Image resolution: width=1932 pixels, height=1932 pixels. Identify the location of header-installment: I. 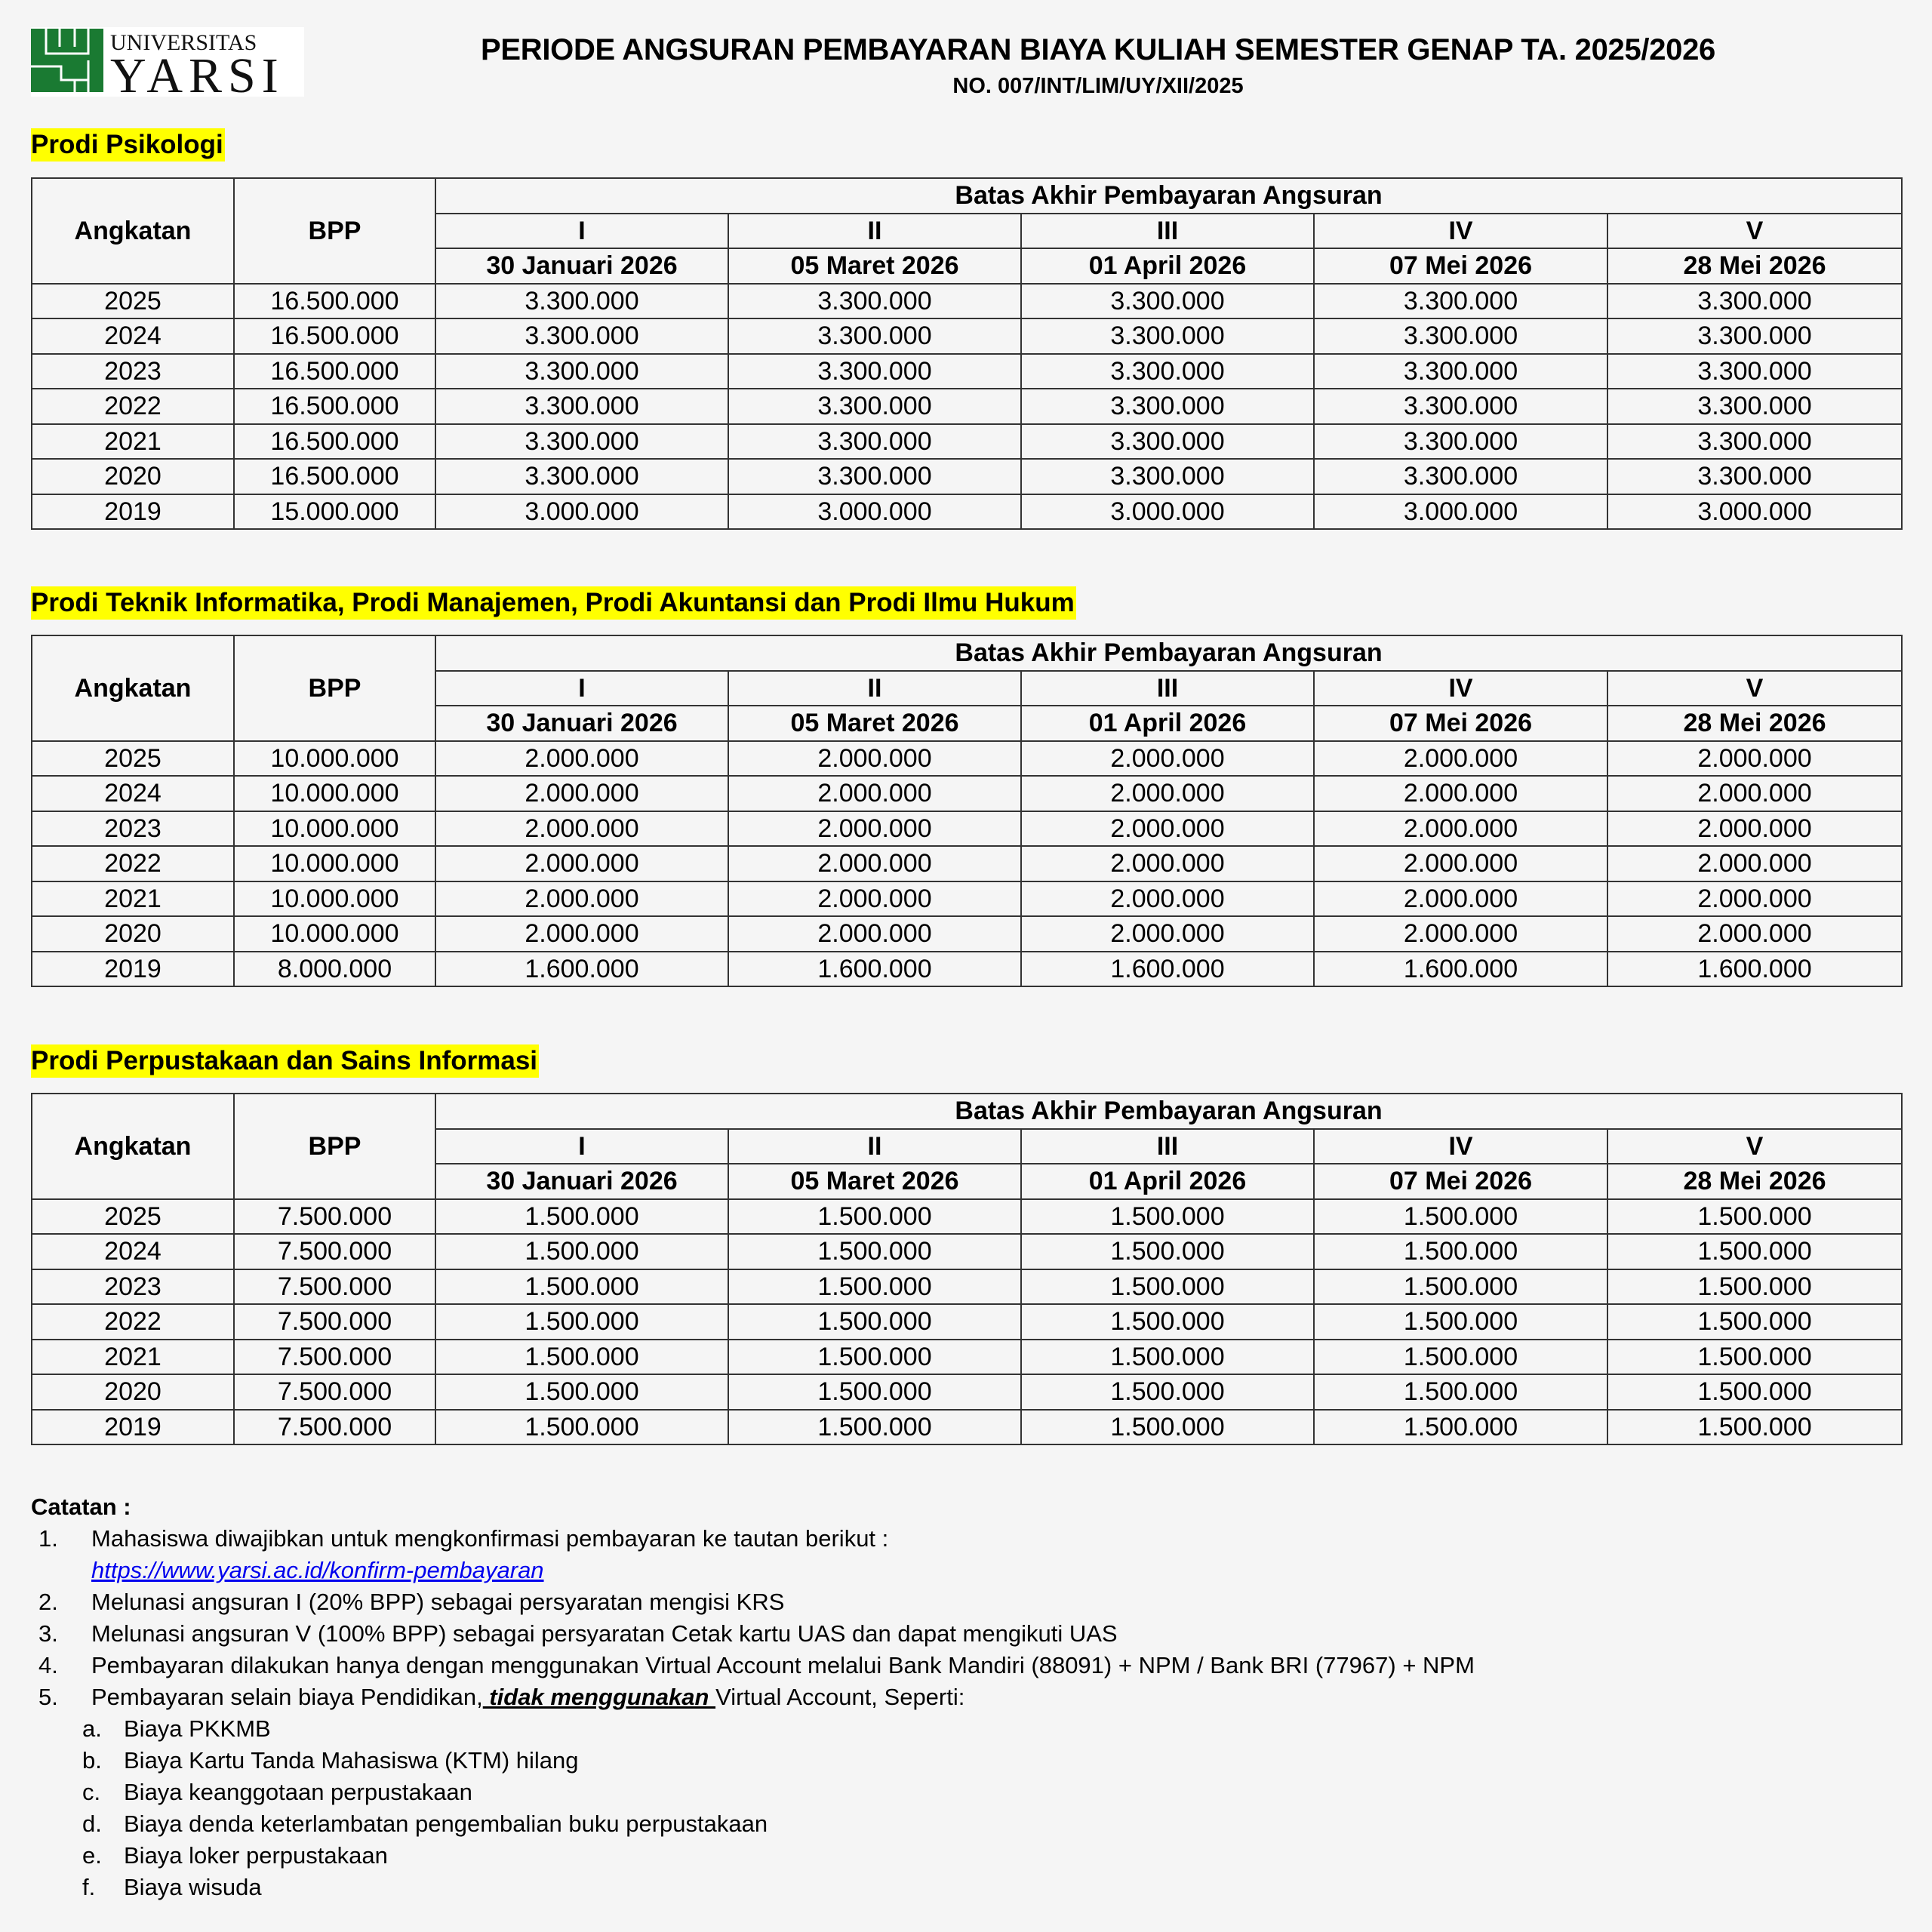
(582, 230).